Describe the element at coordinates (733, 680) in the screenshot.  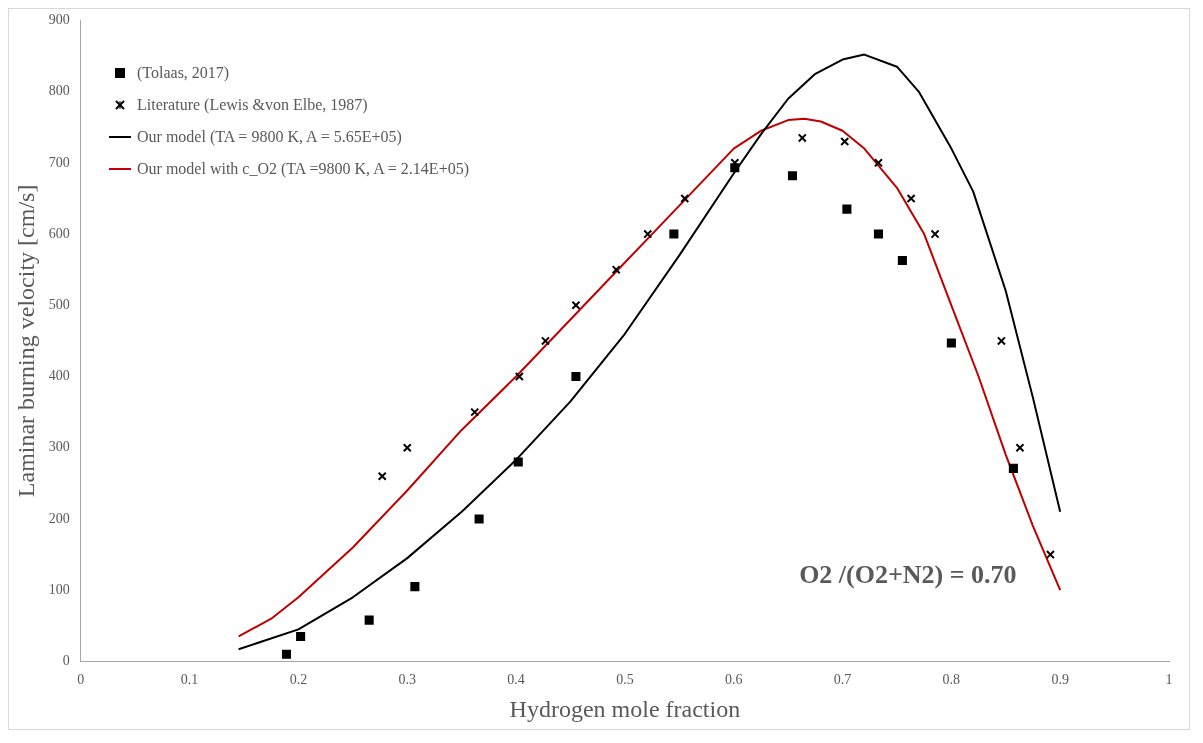
I see `x-tick-label: 0.6` at that location.